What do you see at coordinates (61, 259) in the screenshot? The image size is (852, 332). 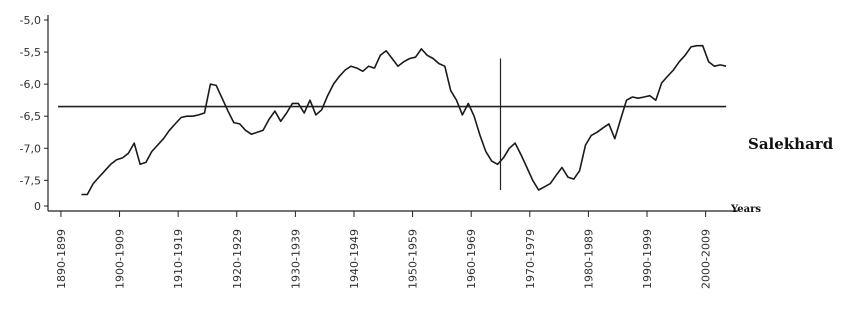 I see `x-tick-label: 1890-1899` at bounding box center [61, 259].